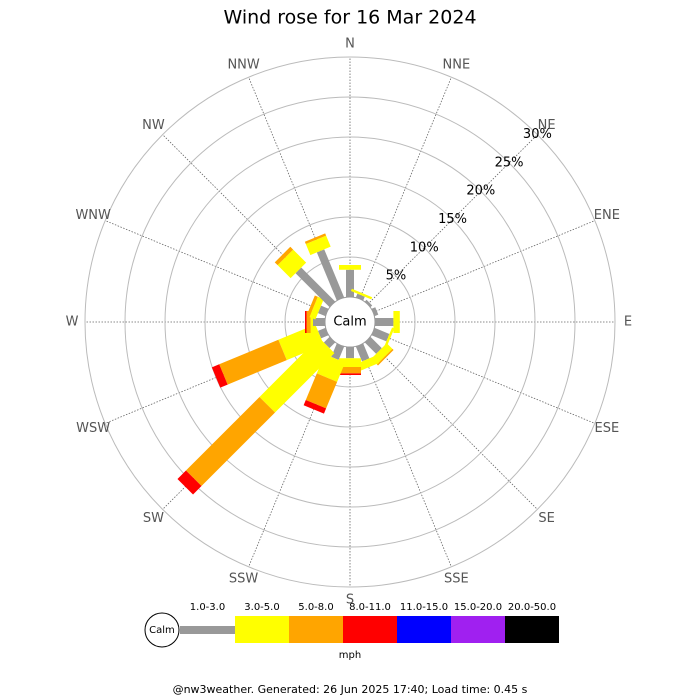  I want to click on direction-label: NNW, so click(243, 65).